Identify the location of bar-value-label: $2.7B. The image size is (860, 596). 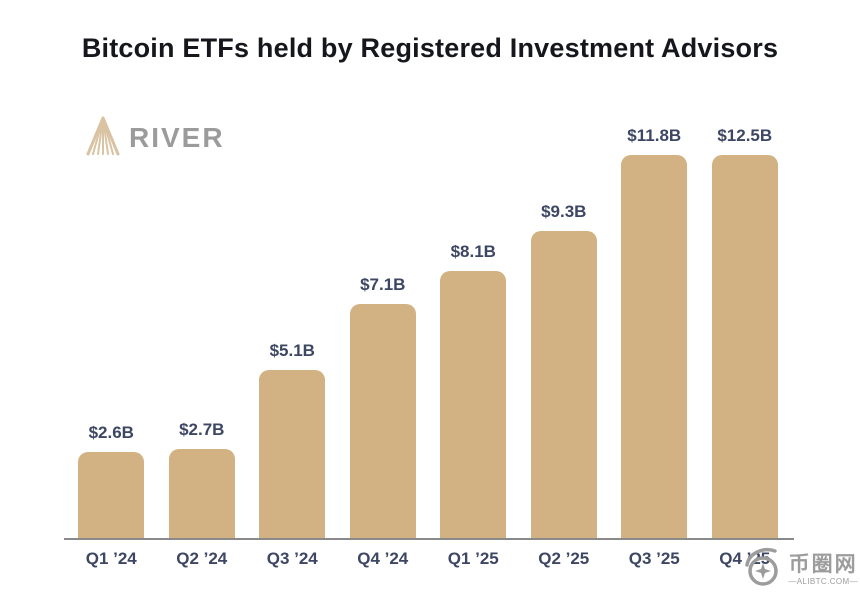
(202, 429).